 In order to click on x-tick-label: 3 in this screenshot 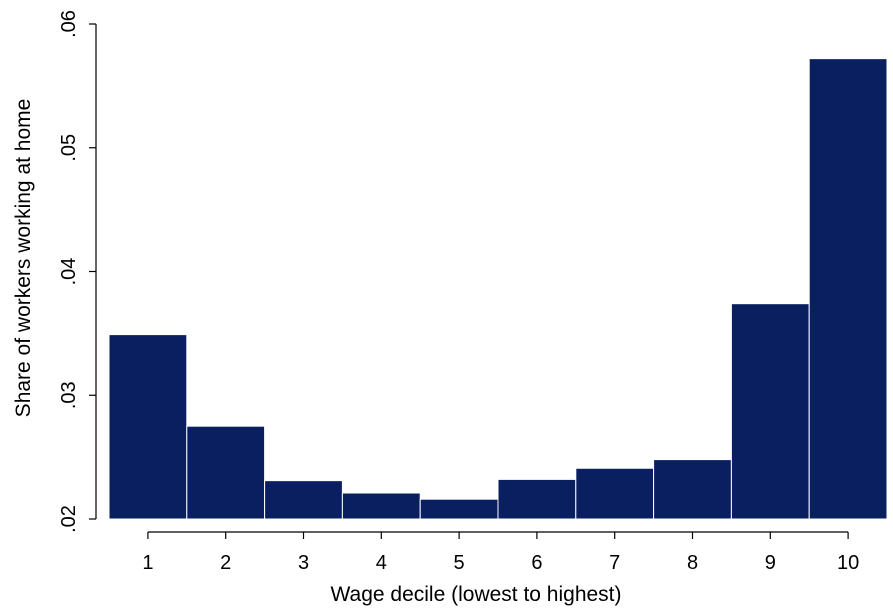, I will do `click(303, 563)`.